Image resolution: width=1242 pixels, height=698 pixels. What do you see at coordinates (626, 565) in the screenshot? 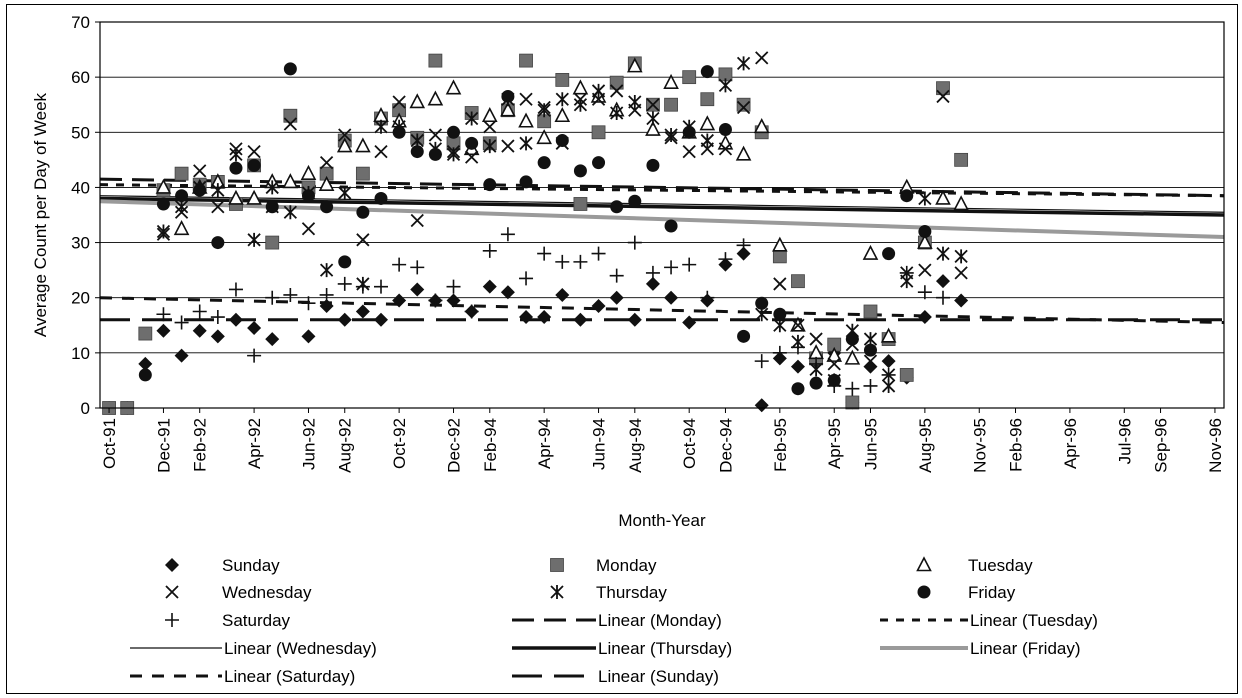
I see `legend-label: Monday` at bounding box center [626, 565].